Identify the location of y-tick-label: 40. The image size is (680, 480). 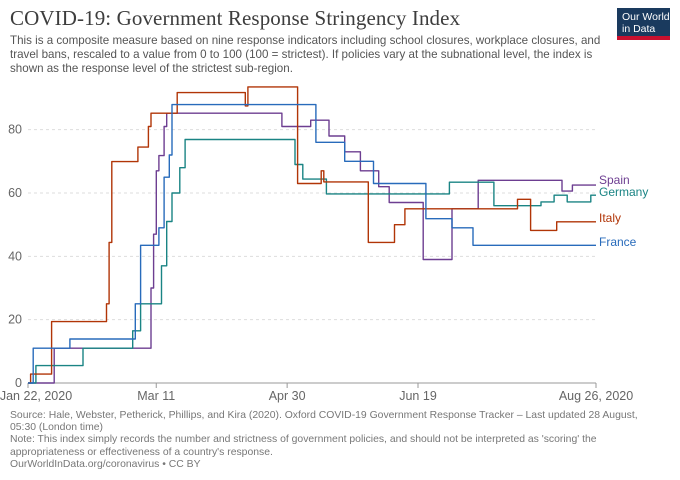
(15, 256).